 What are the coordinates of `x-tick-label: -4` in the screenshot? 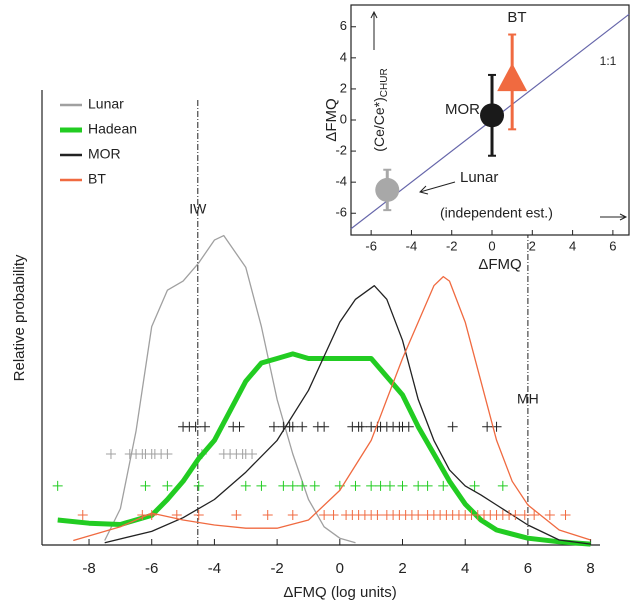 It's located at (214, 568).